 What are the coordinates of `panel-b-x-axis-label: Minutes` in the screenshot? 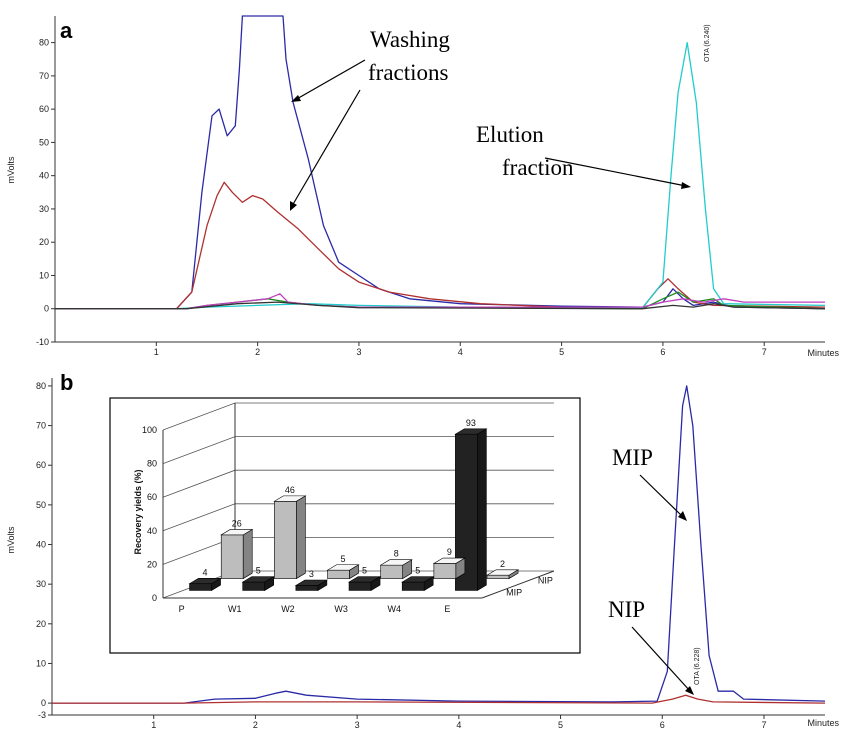 It's located at (823, 723).